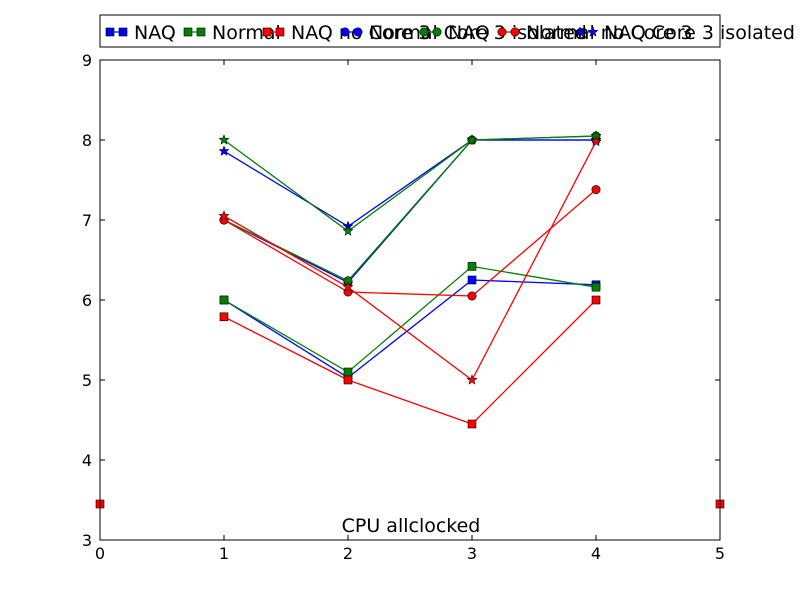 This screenshot has width=800, height=600. Describe the element at coordinates (87, 380) in the screenshot. I see `y-tick-label: 5` at that location.